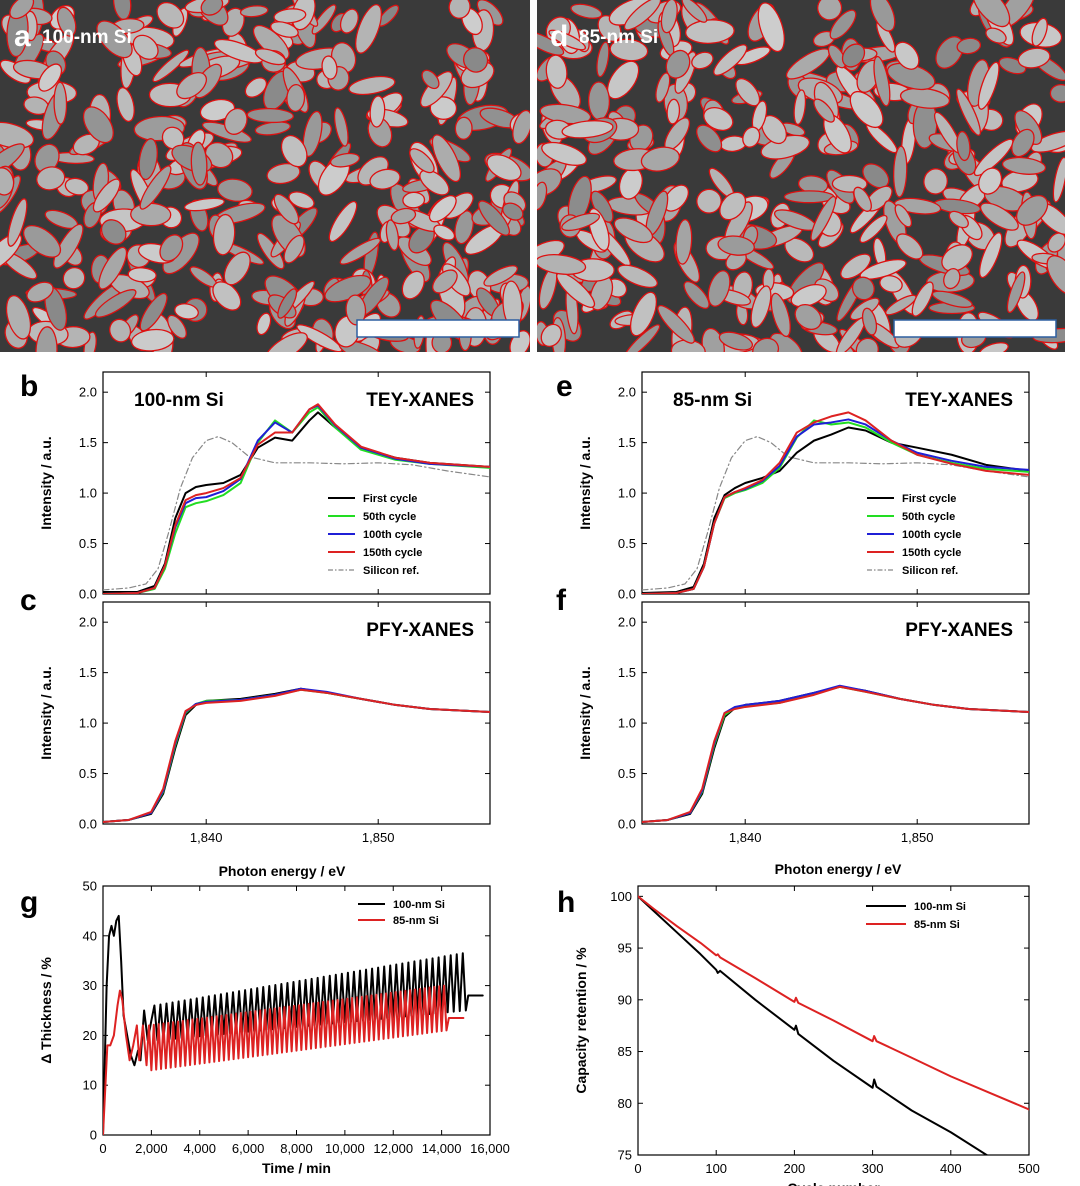  Describe the element at coordinates (378, 837) in the screenshot. I see `x-tick-label: 1,850` at that location.